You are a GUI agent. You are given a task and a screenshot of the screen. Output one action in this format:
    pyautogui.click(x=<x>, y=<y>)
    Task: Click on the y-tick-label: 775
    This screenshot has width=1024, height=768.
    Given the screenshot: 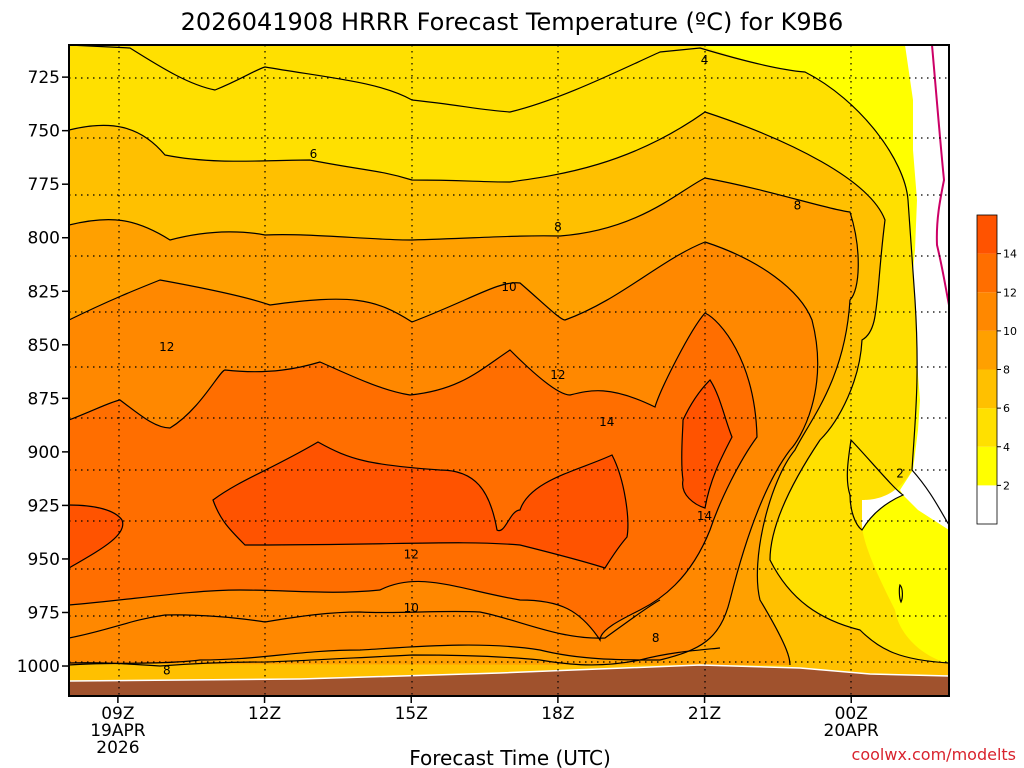 What is the action you would take?
    pyautogui.click(x=44, y=185)
    